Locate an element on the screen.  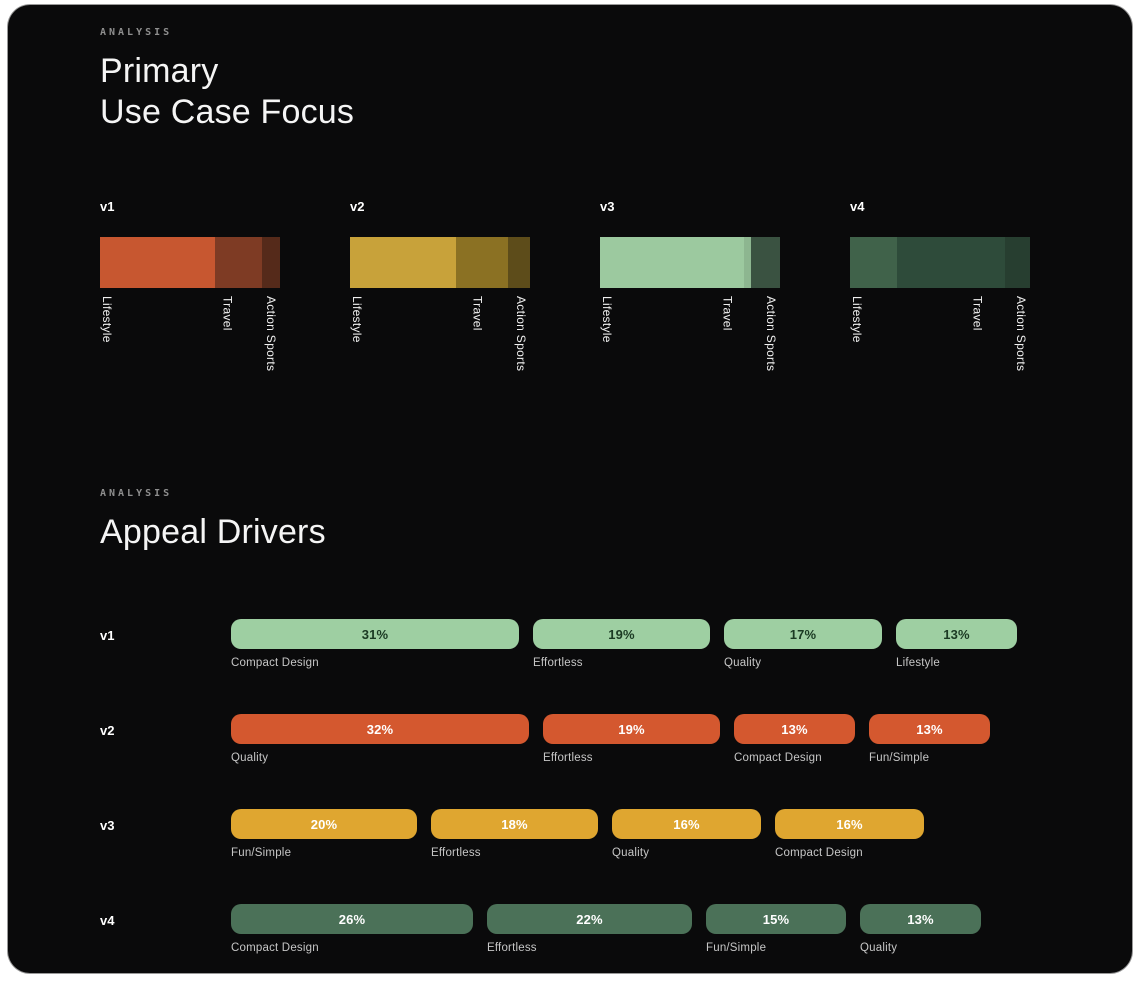
appeal-item-lifestyle: 13% Lifestyle is located at coordinates (956, 644).